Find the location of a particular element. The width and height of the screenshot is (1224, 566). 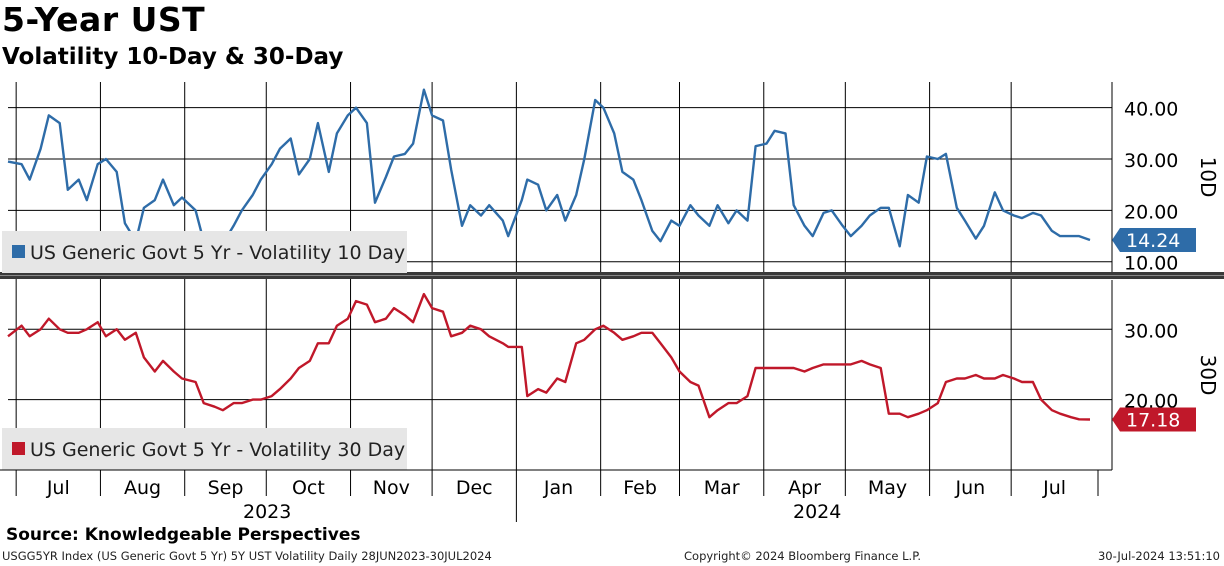

chart-title: 5-Year UST is located at coordinates (104, 19).